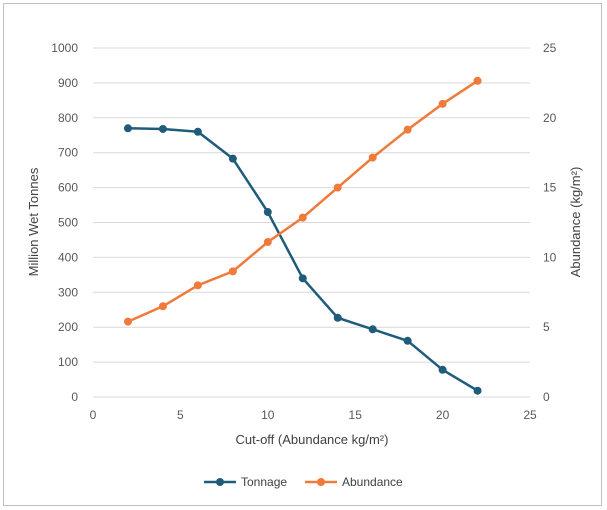 Image resolution: width=607 pixels, height=510 pixels. What do you see at coordinates (575, 222) in the screenshot?
I see `y2-axis-title: Abundance (kg/m²)` at bounding box center [575, 222].